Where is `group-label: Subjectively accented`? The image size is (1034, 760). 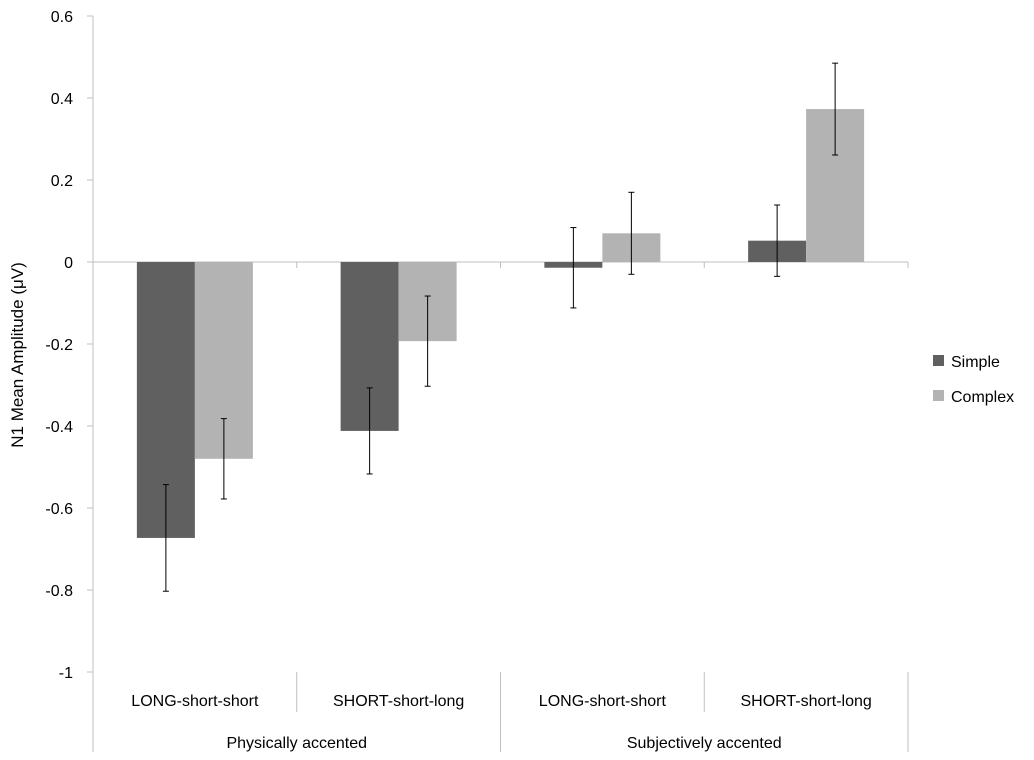 group-label: Subjectively accented is located at coordinates (704, 743).